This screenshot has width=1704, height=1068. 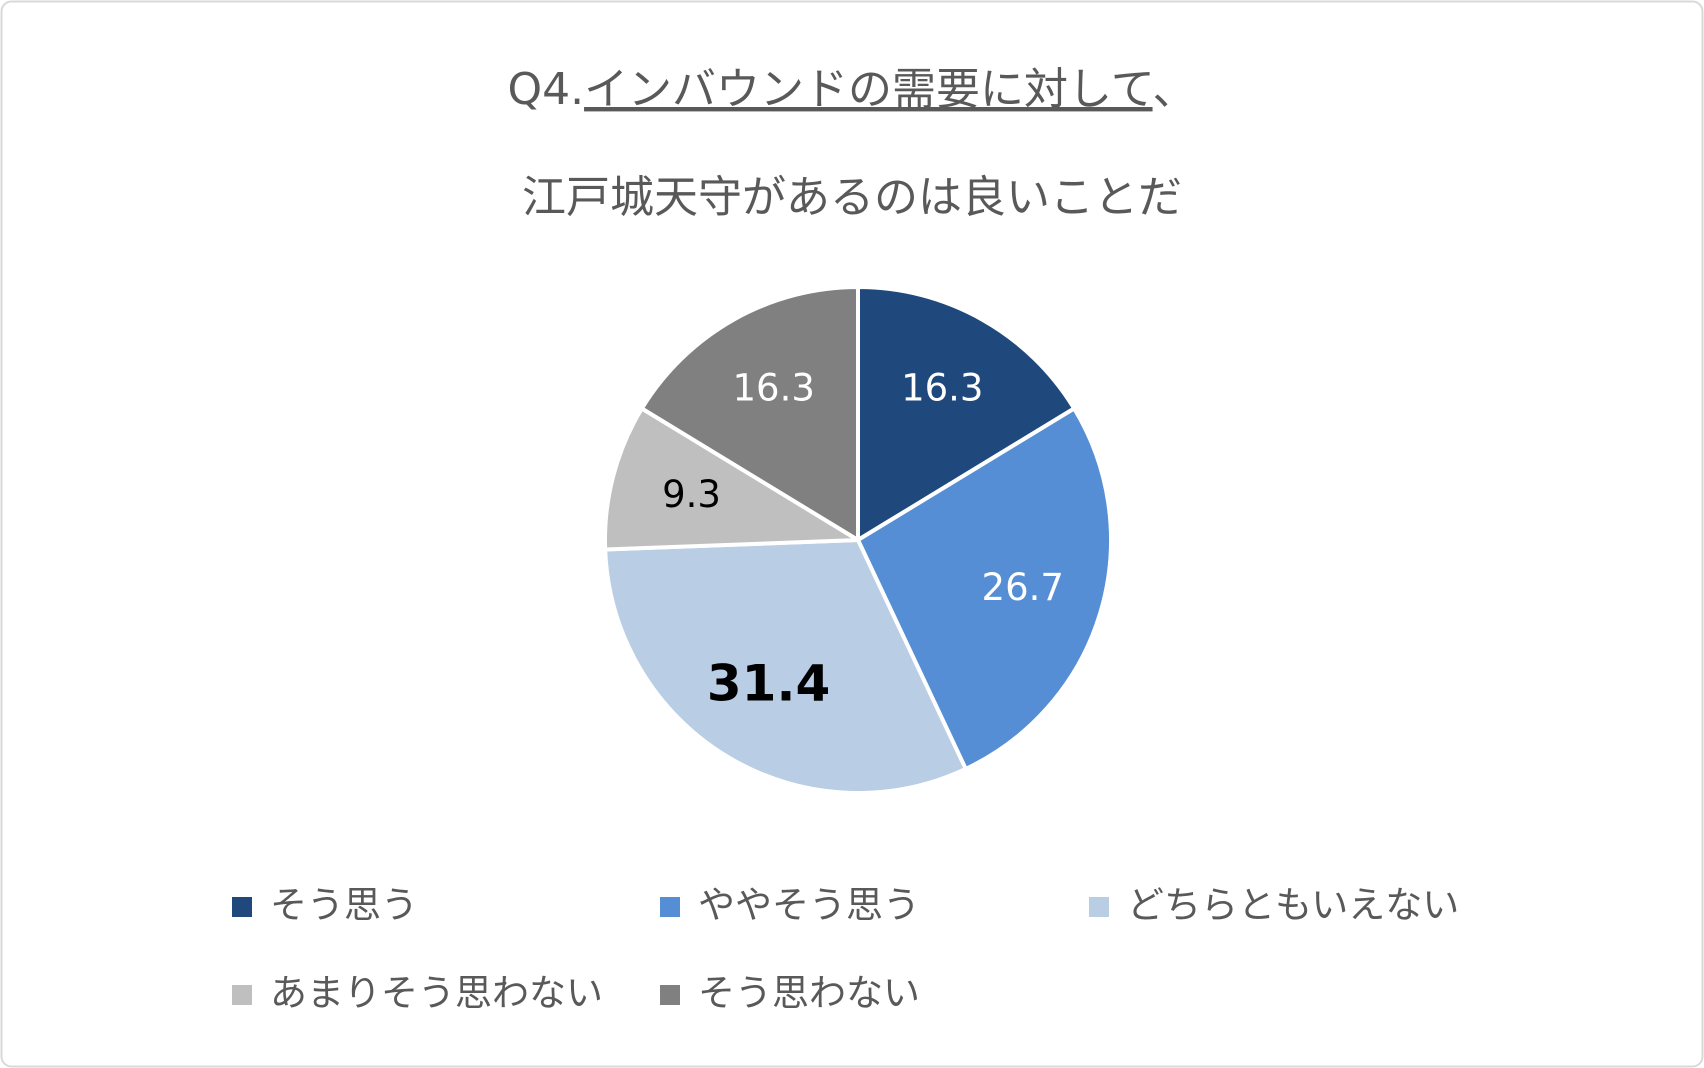 I want to click on legend-label: どちらともいえない, so click(x=1293, y=905).